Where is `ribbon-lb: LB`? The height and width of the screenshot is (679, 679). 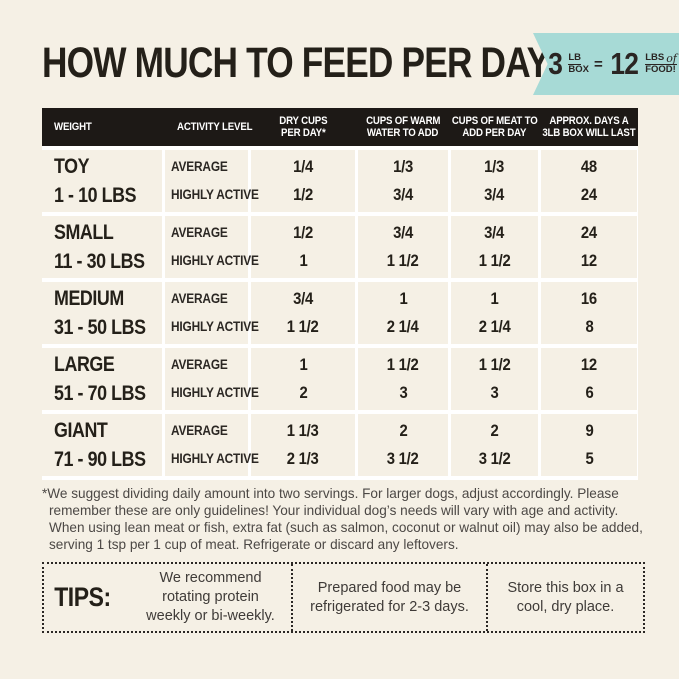
ribbon-lb: LB is located at coordinates (575, 57).